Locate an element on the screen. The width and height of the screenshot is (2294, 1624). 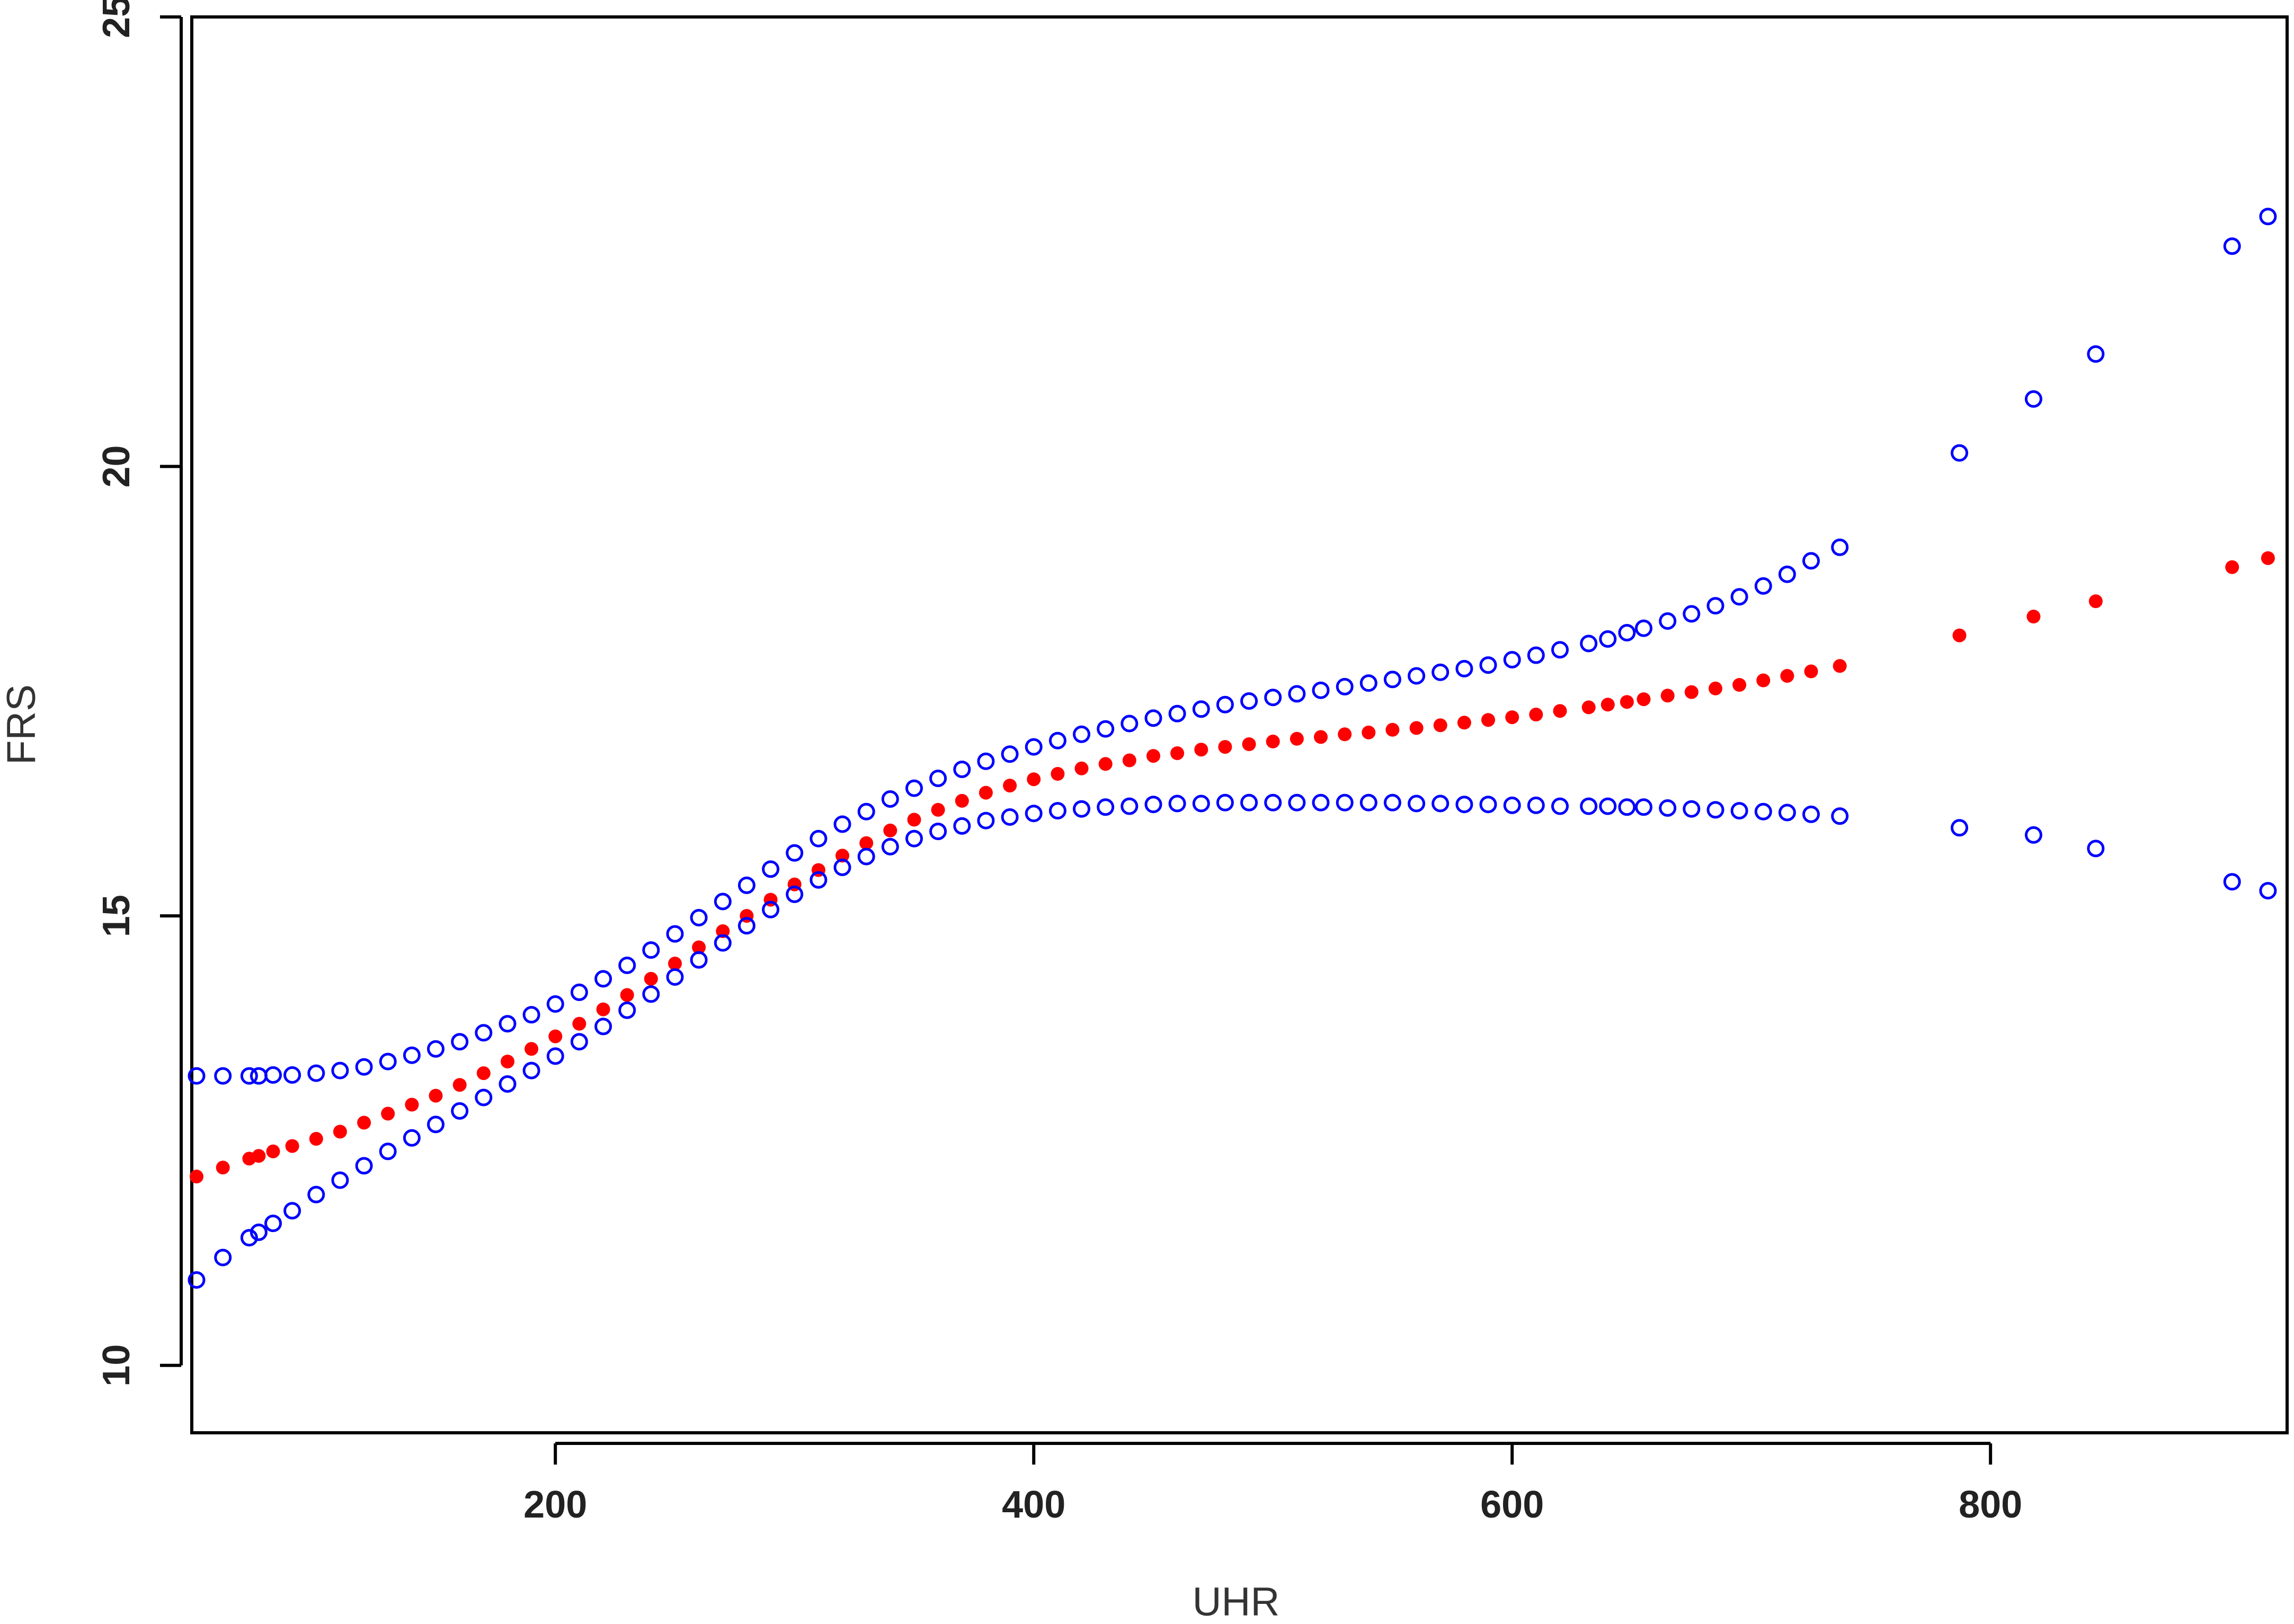
y-tick-label: 10 is located at coordinates (116, 1365).